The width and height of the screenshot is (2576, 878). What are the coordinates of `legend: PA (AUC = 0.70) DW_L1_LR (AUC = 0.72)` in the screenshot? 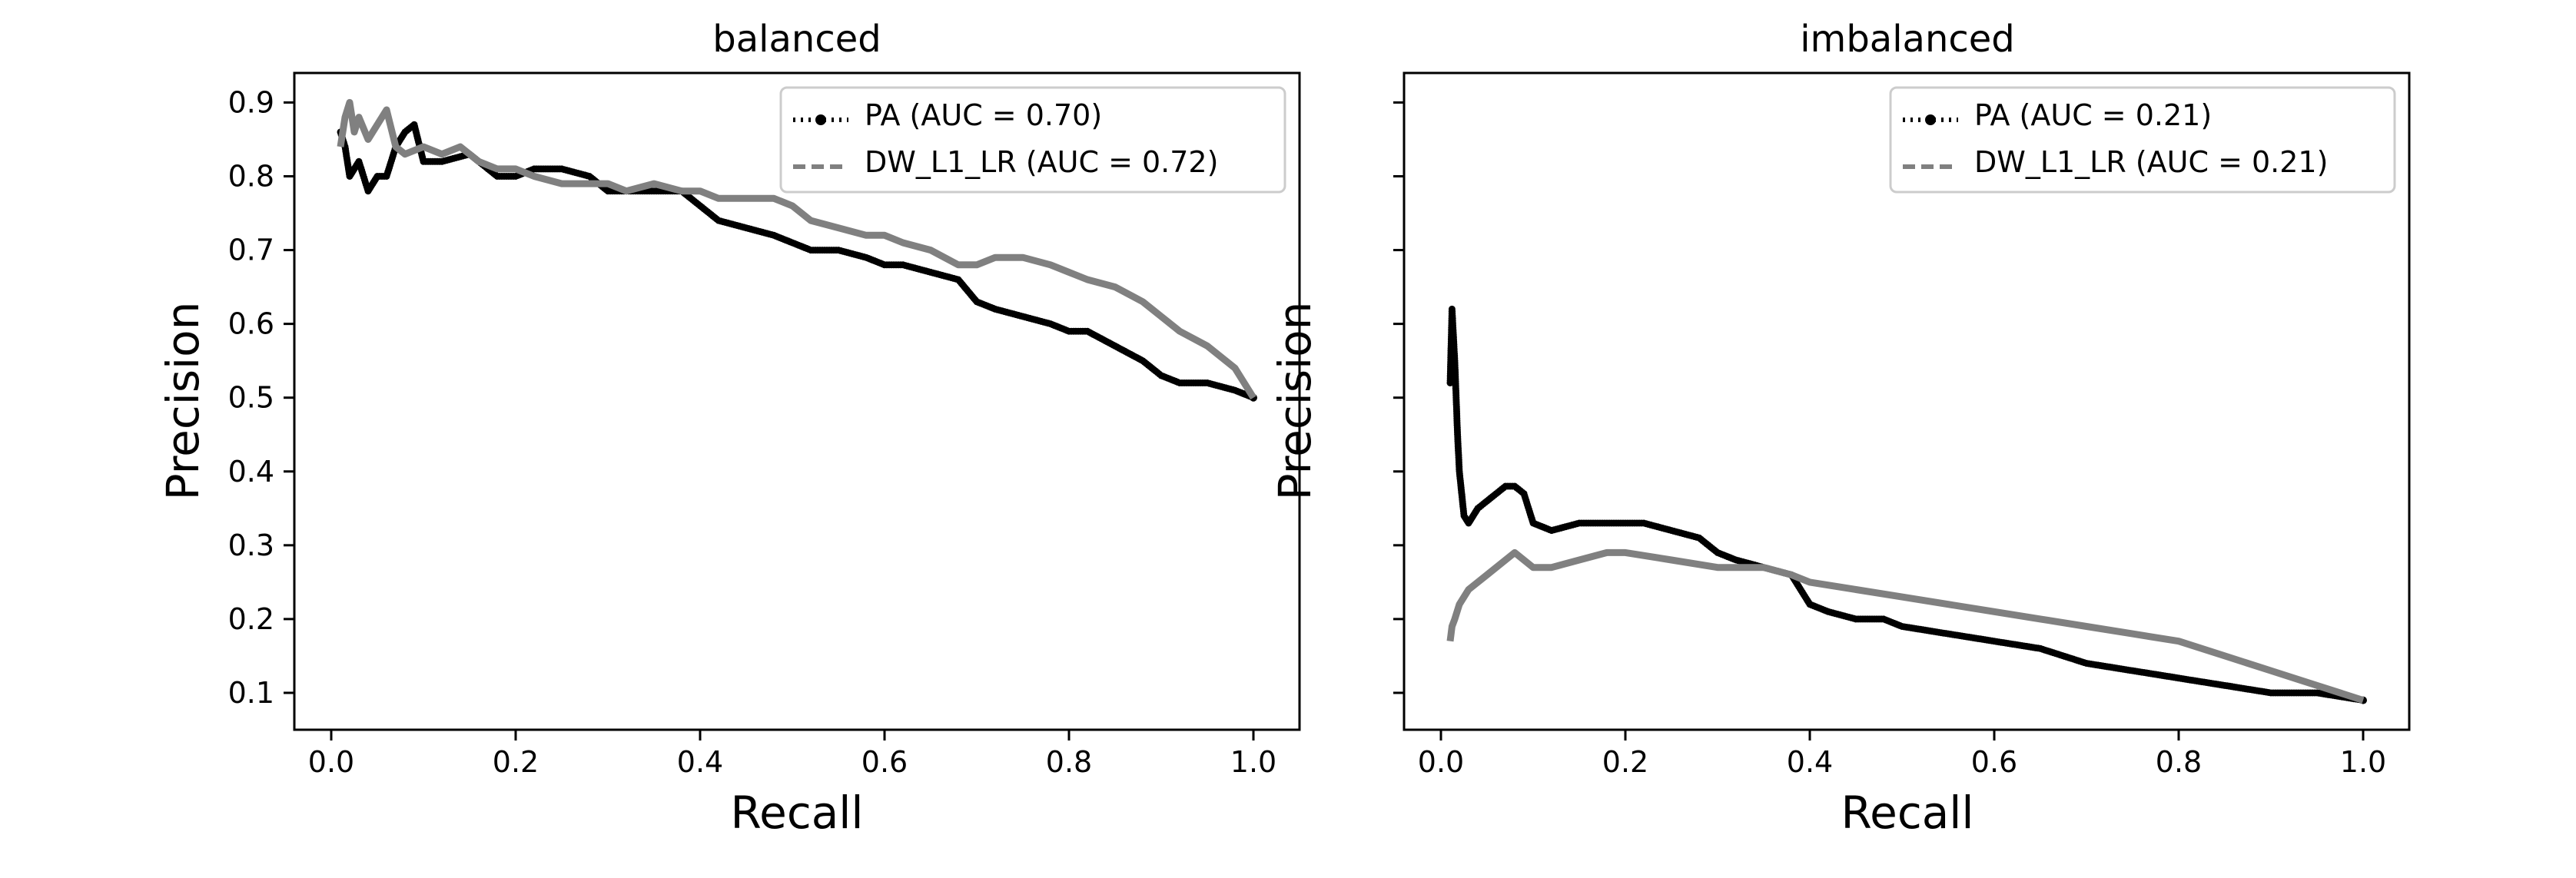 It's located at (1032, 140).